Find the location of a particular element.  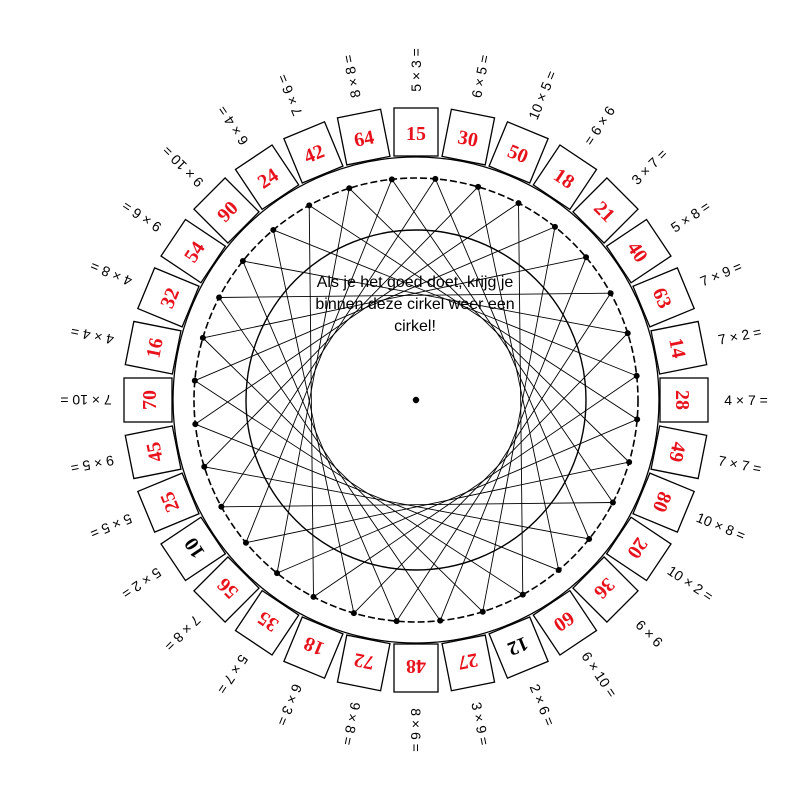

question-label-group: 4 × 4 = is located at coordinates (92, 336).